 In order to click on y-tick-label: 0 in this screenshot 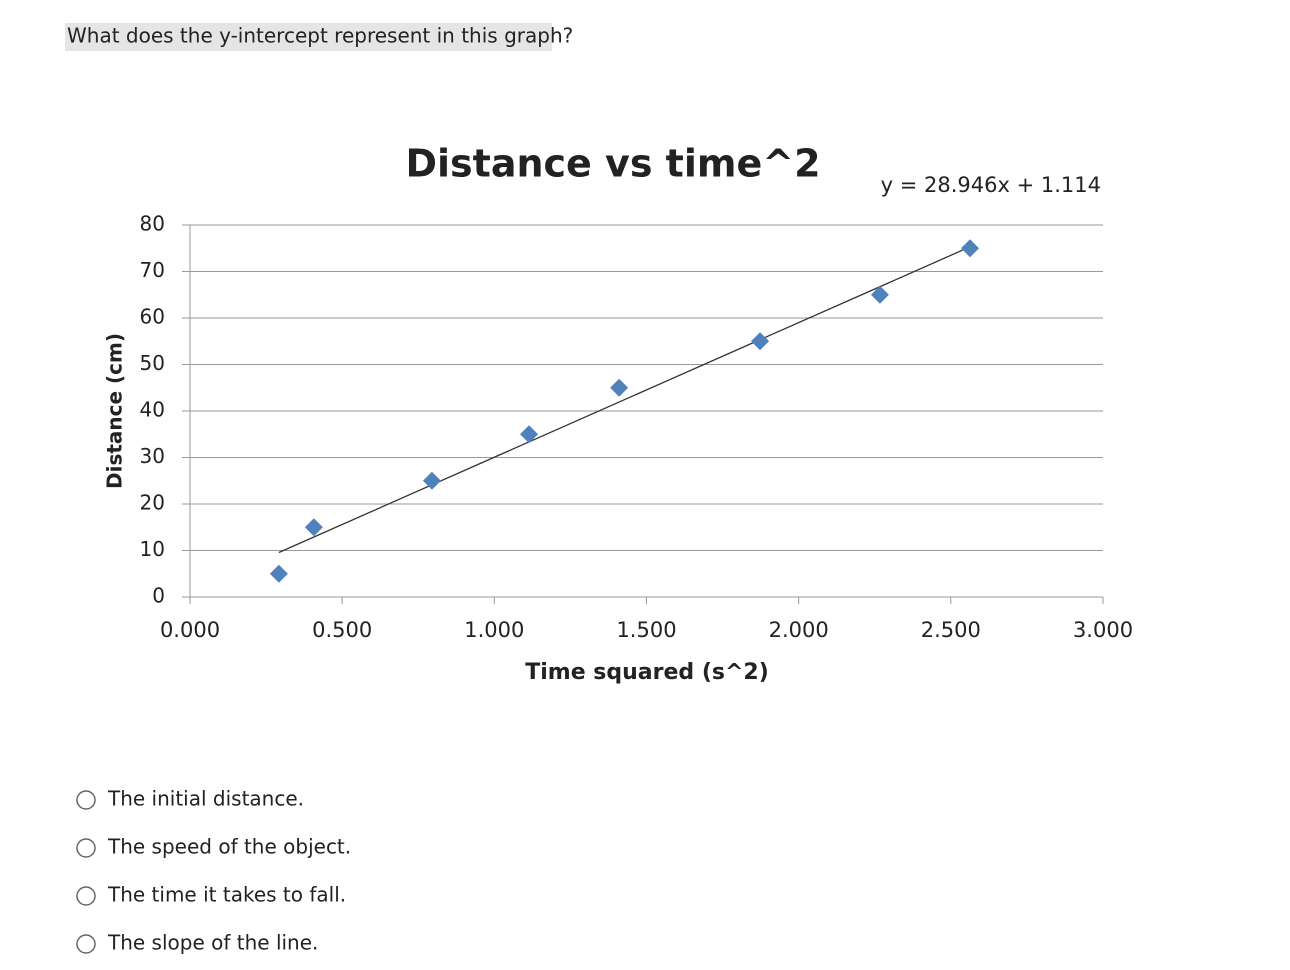, I will do `click(158, 596)`.